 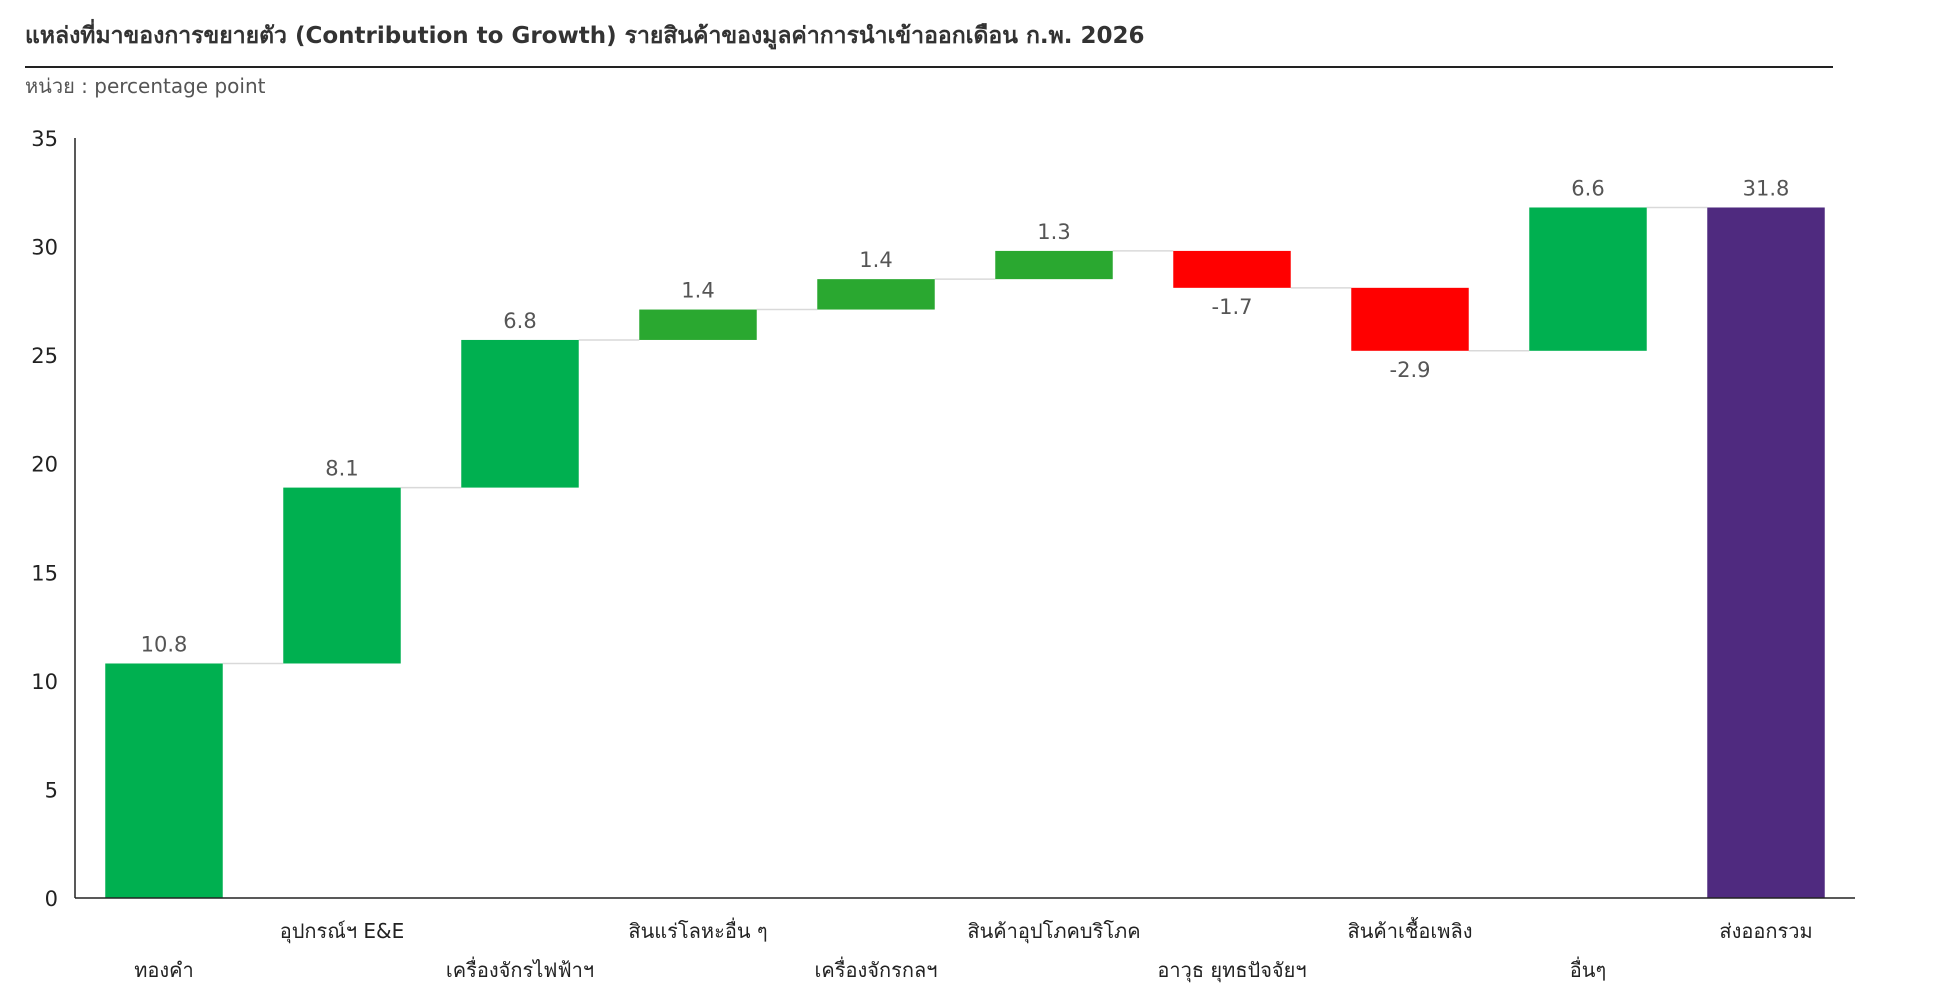 I want to click on y-tick-label: 25, so click(x=44, y=356).